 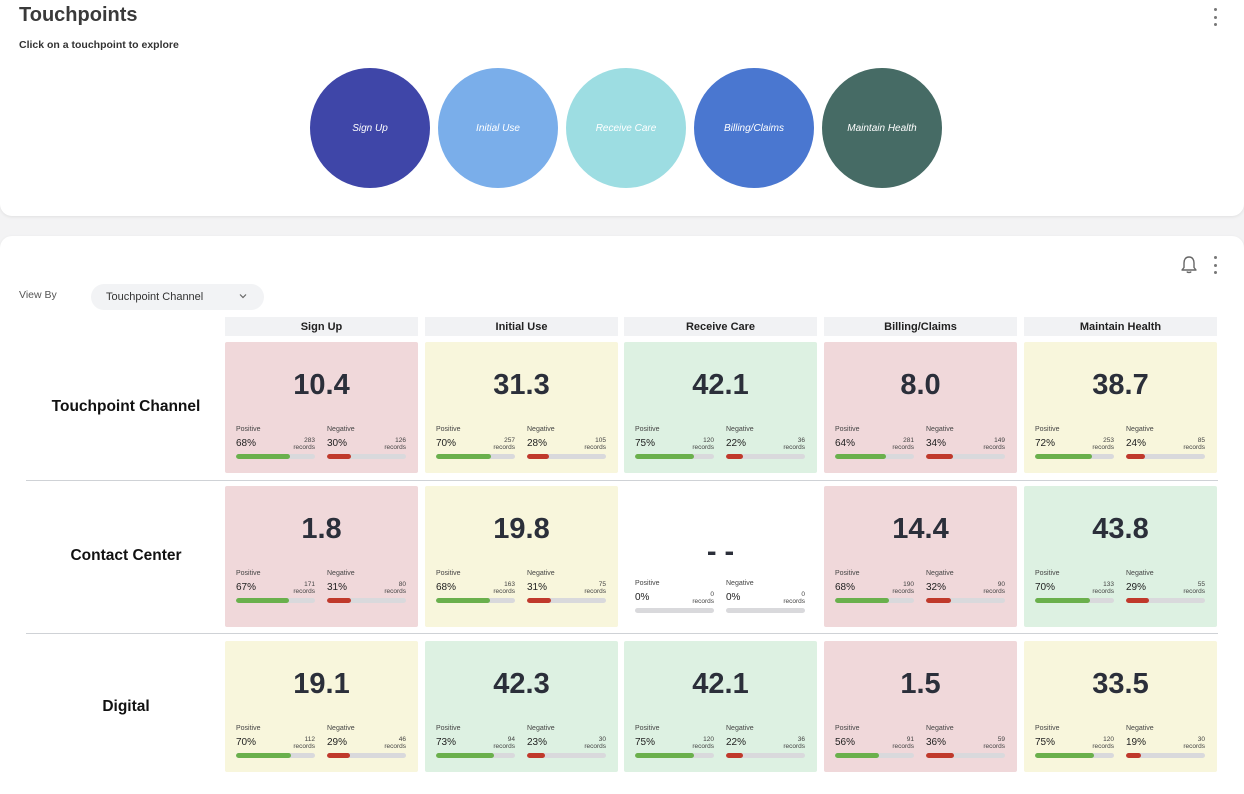 What do you see at coordinates (337, 443) in the screenshot?
I see `negative-percent: 30%` at bounding box center [337, 443].